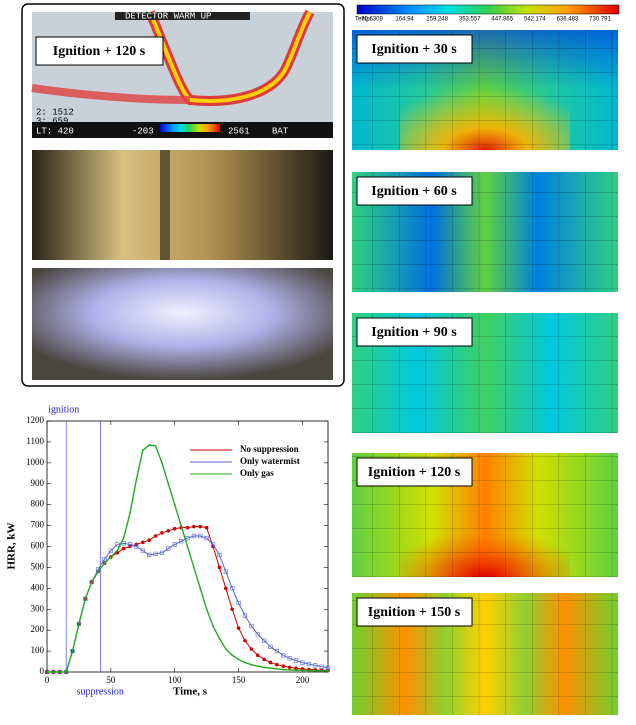 This screenshot has width=636, height=725. Describe the element at coordinates (35, 462) in the screenshot. I see `y-tick-label: 1000` at that location.